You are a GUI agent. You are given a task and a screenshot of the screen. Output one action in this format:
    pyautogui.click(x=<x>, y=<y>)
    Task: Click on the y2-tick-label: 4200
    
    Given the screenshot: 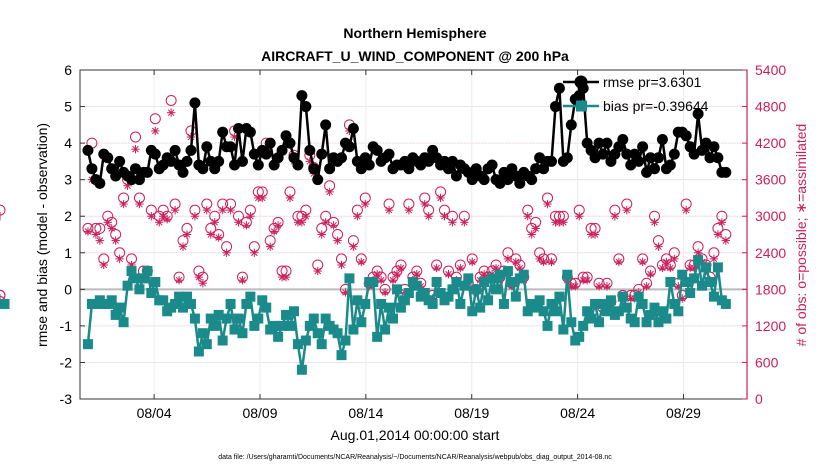 What is the action you would take?
    pyautogui.click(x=770, y=143)
    